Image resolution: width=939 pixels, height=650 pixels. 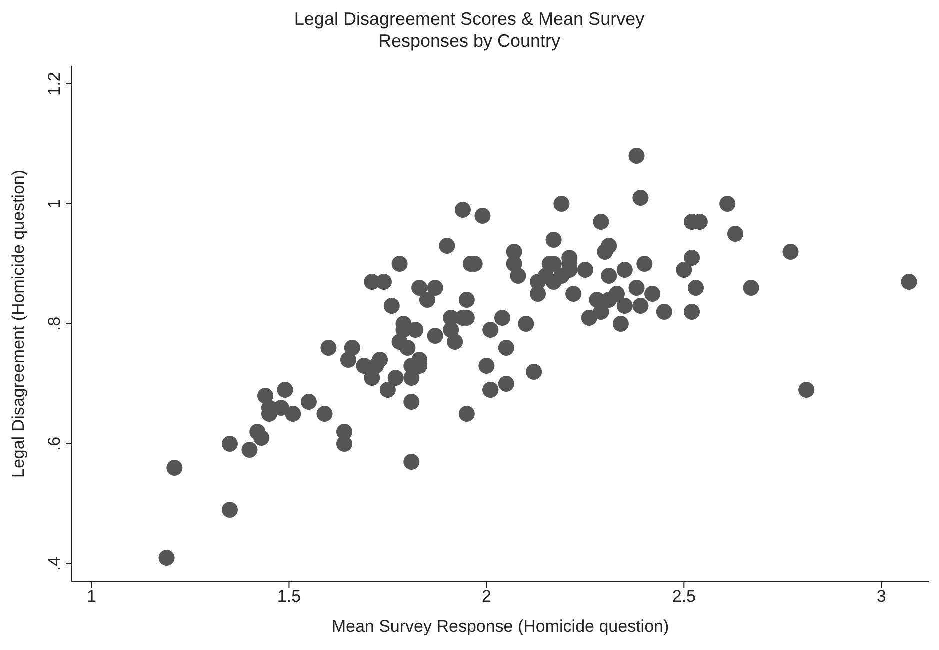 What do you see at coordinates (469, 30) in the screenshot?
I see `chart-title: Legal Disagreement Scores & Mean Survey Responses by Country` at bounding box center [469, 30].